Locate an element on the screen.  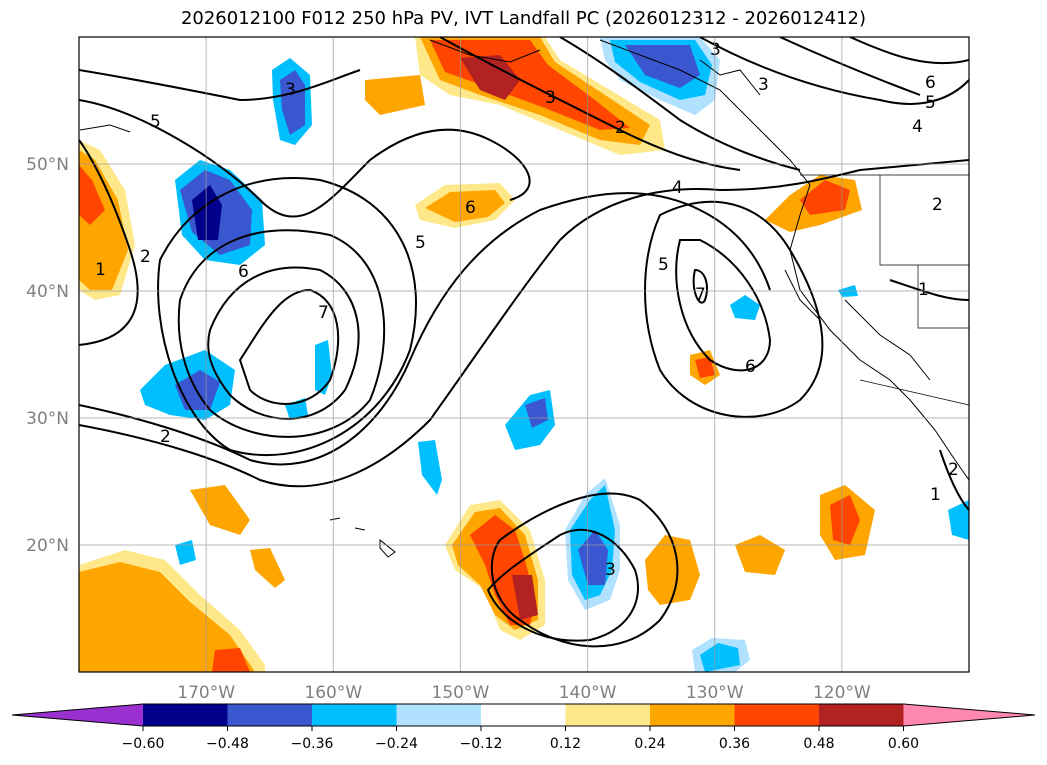
lon-tick-label: 140°W is located at coordinates (588, 693).